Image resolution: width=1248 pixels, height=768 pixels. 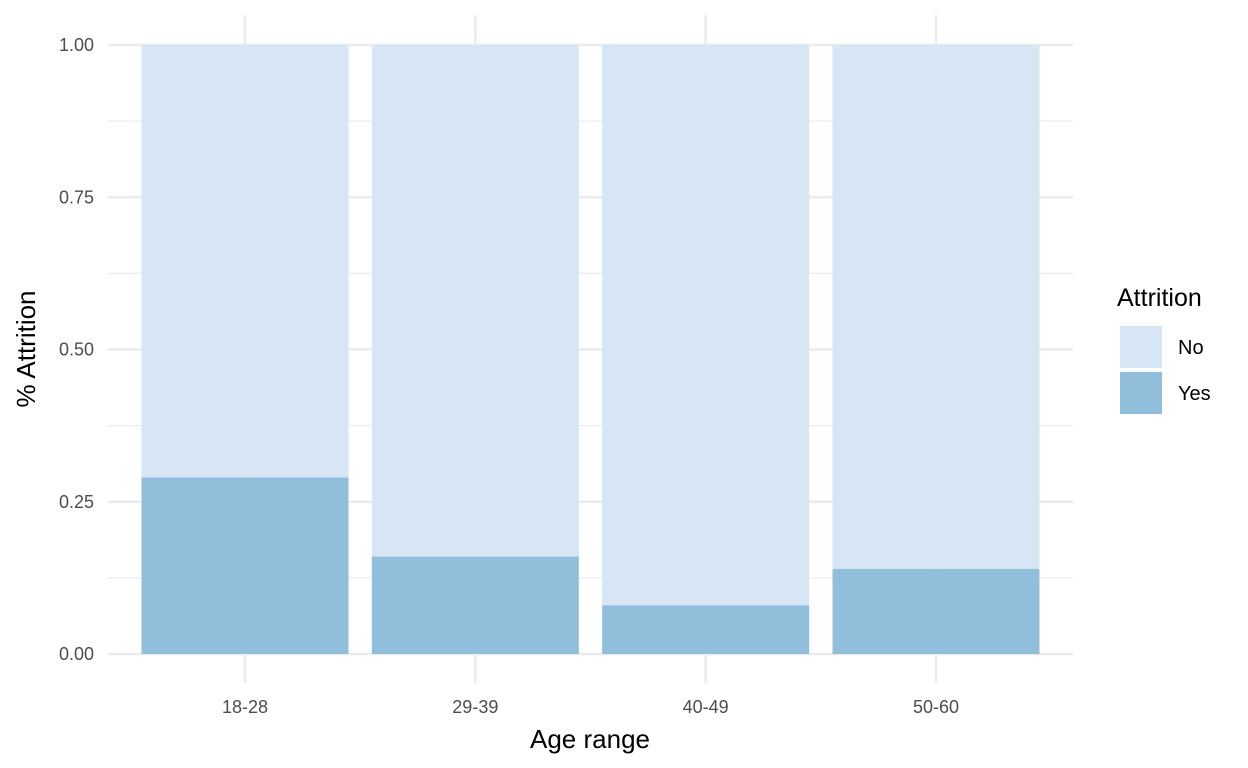 I want to click on y-axis-ticks: 0.00 0.25 0.50 0.75 1.00, so click(x=76, y=349).